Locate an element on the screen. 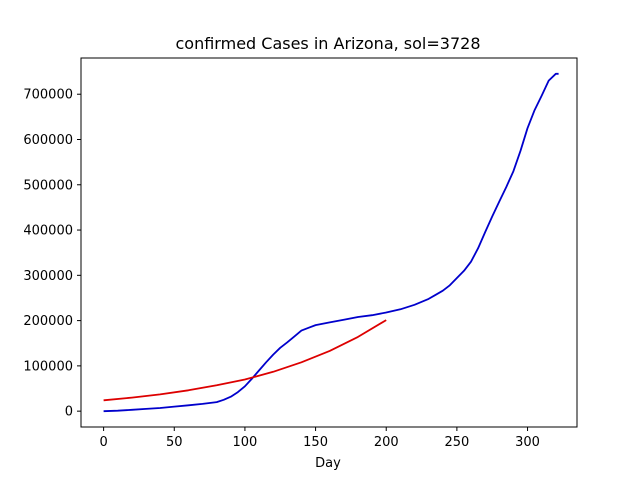 The height and width of the screenshot is (480, 640). x-axis-label: Day is located at coordinates (328, 463).